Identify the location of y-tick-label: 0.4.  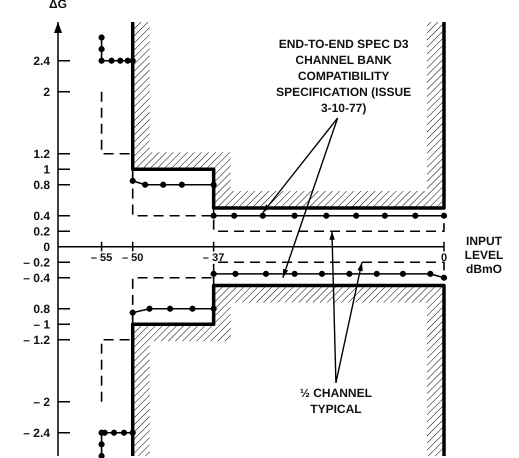
(41, 215).